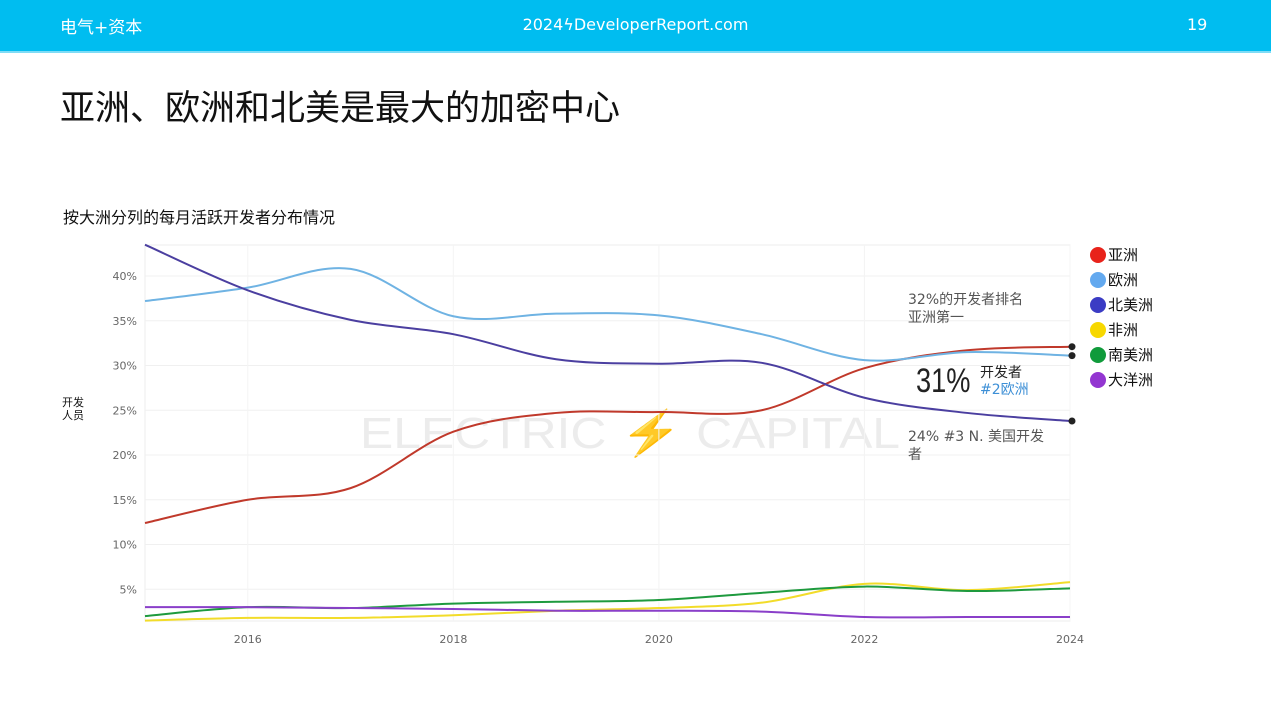  Describe the element at coordinates (125, 455) in the screenshot. I see `y-tick-label: 20%` at that location.